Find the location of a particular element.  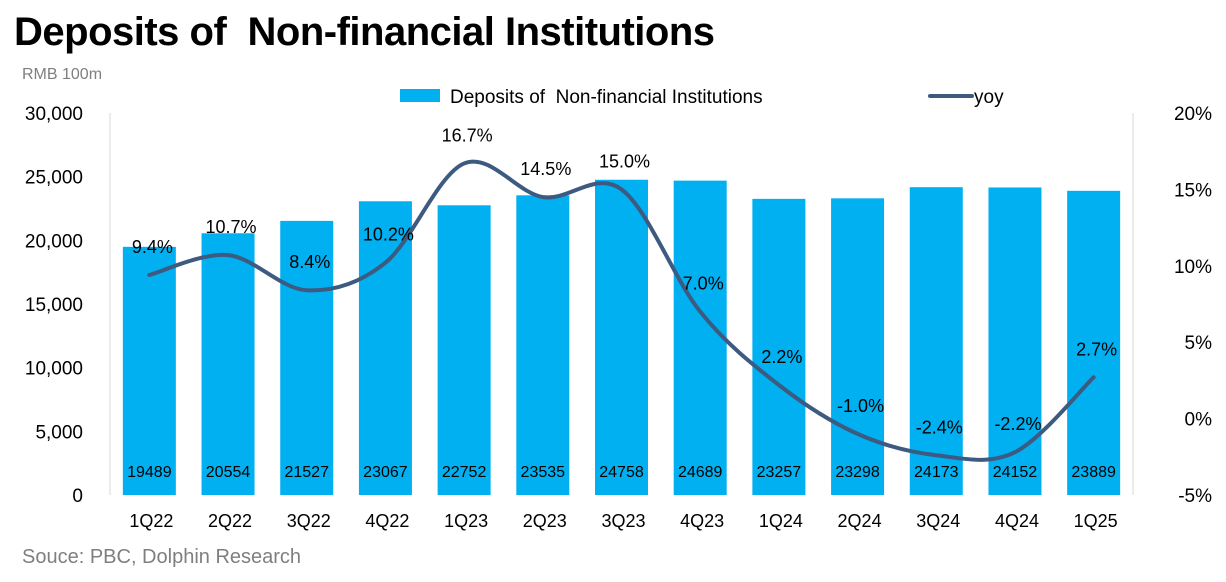

bar-value-label: 24173 is located at coordinates (936, 472).